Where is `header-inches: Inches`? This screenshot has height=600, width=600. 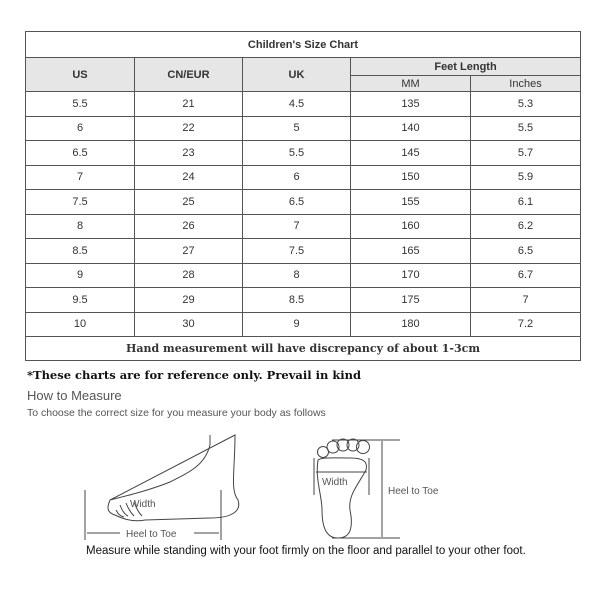 header-inches: Inches is located at coordinates (525, 83).